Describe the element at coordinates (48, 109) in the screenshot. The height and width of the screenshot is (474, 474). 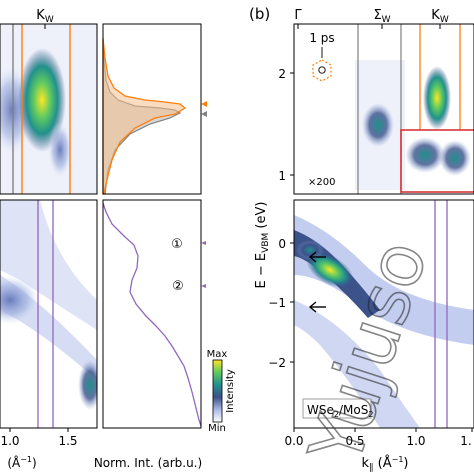
I see `left-top-heatmap` at that location.